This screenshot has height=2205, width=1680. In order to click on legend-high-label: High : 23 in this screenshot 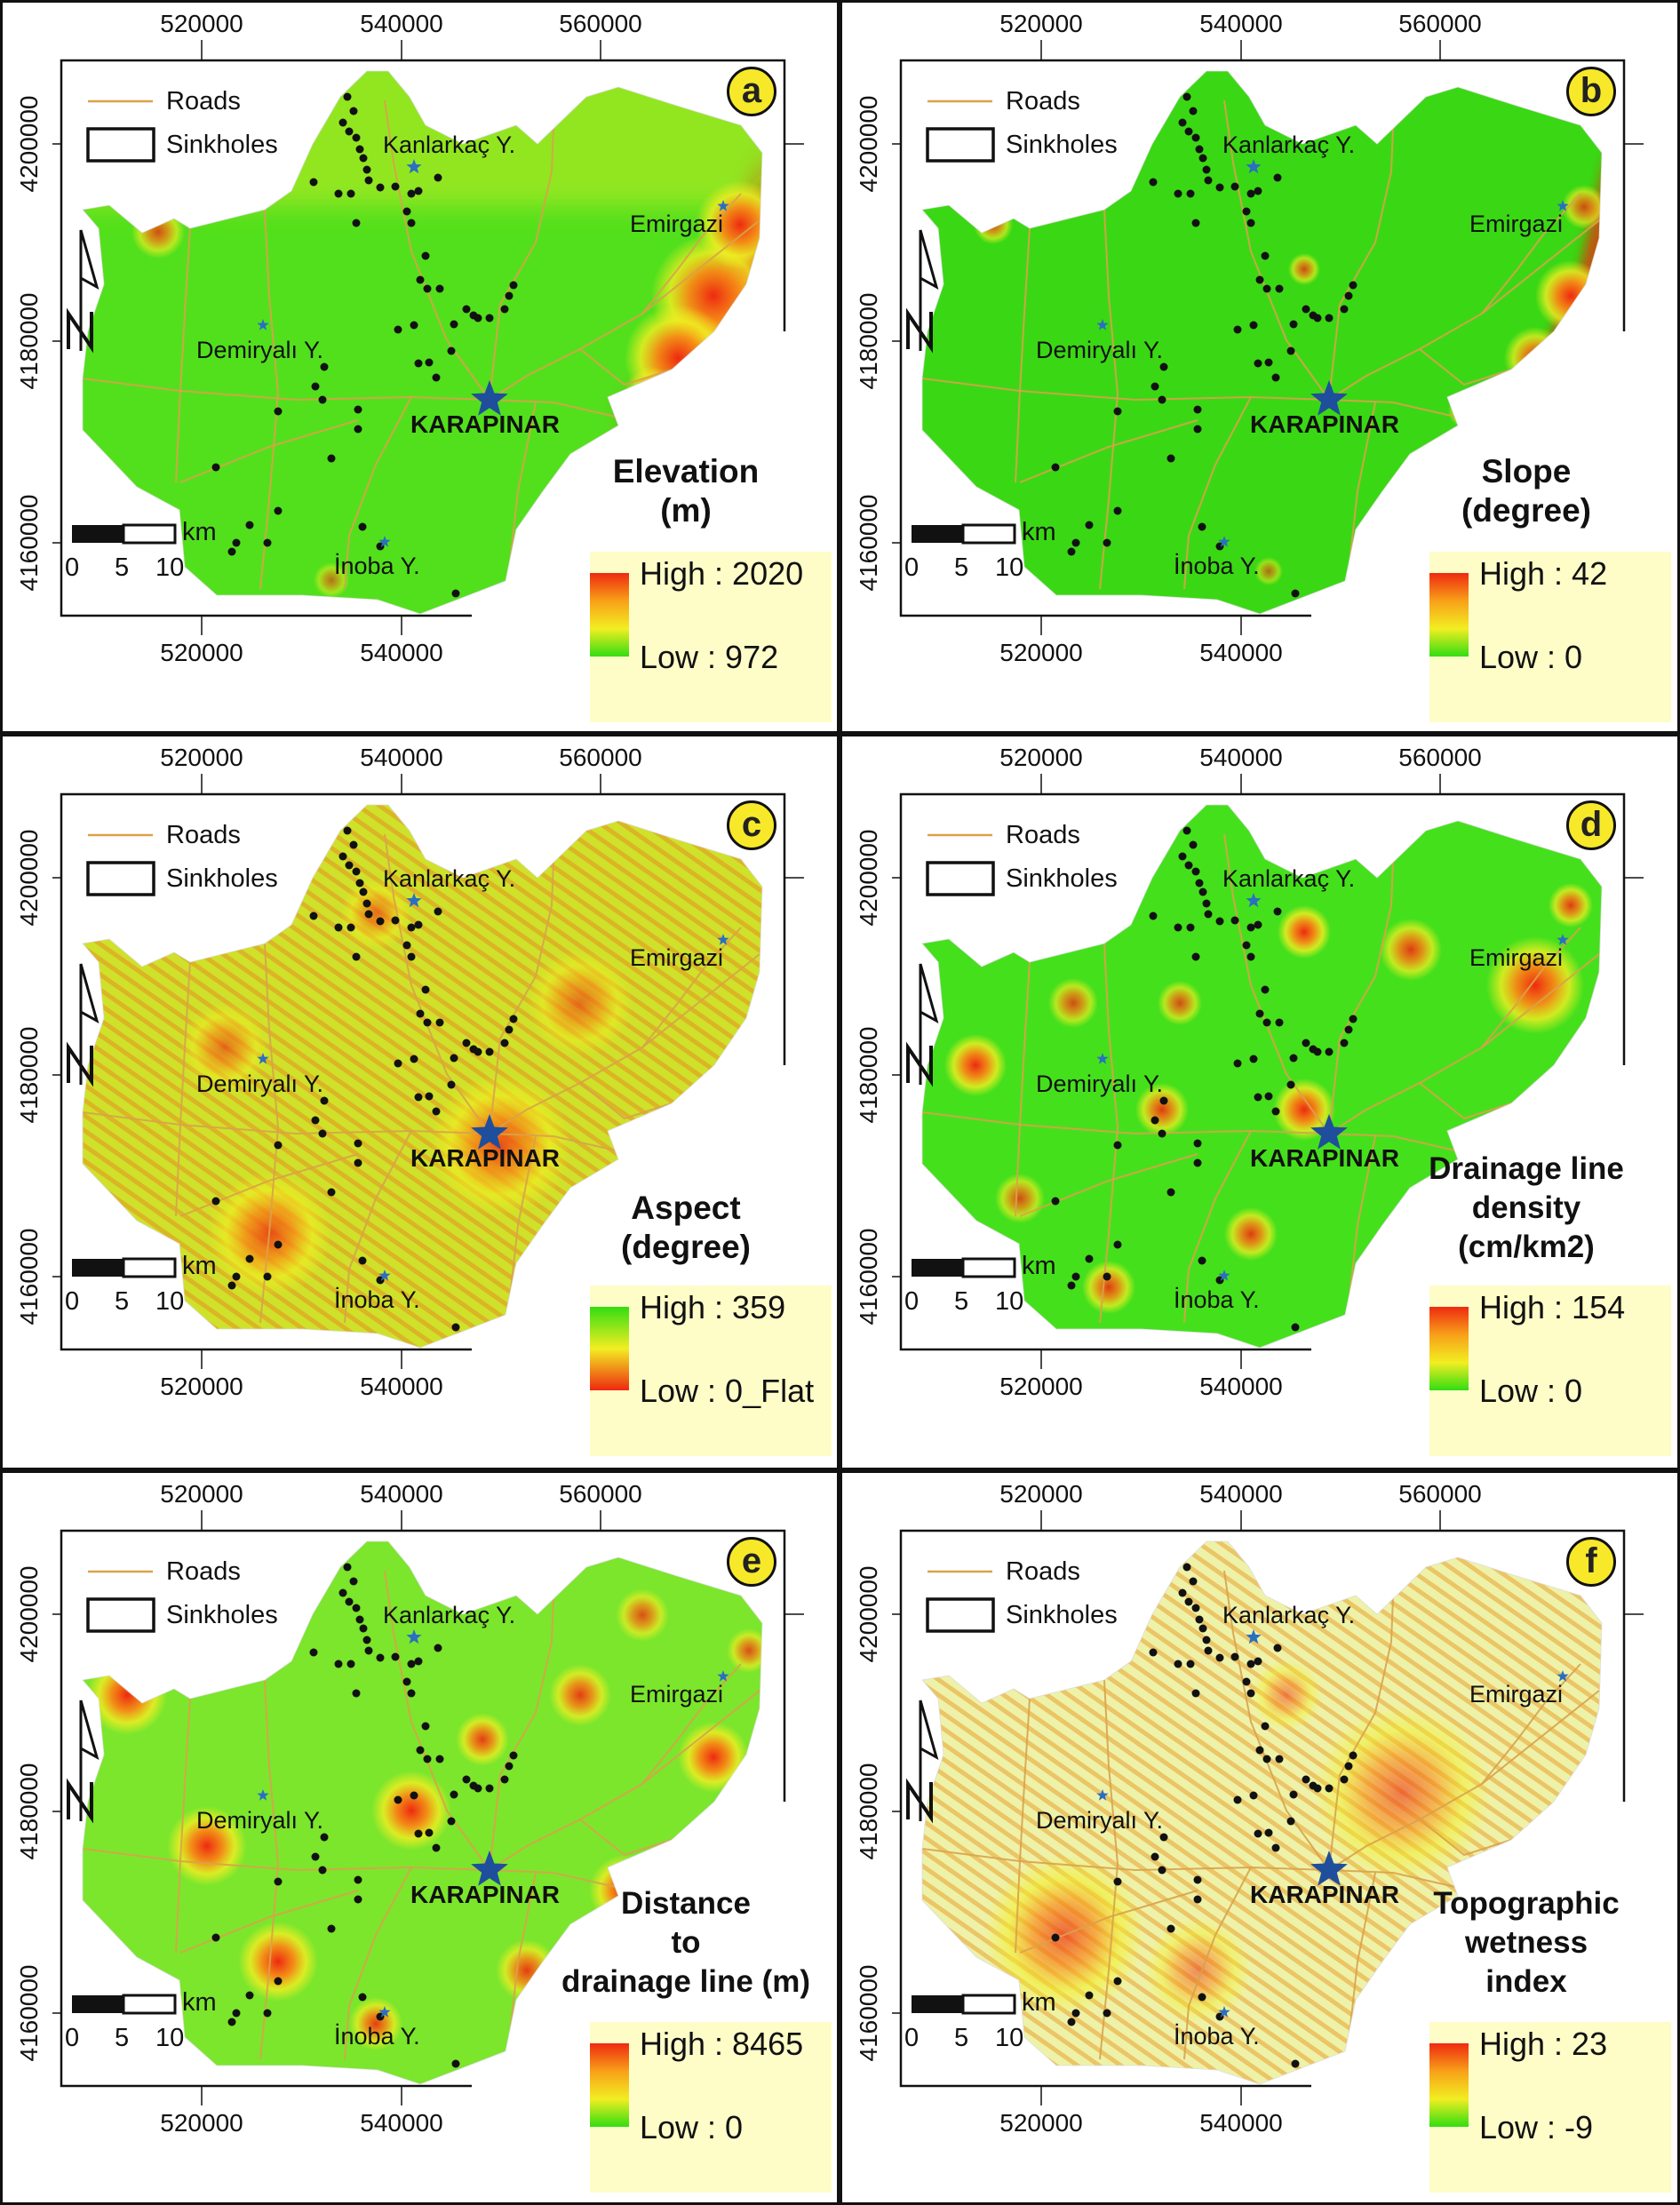, I will do `click(1543, 2044)`.